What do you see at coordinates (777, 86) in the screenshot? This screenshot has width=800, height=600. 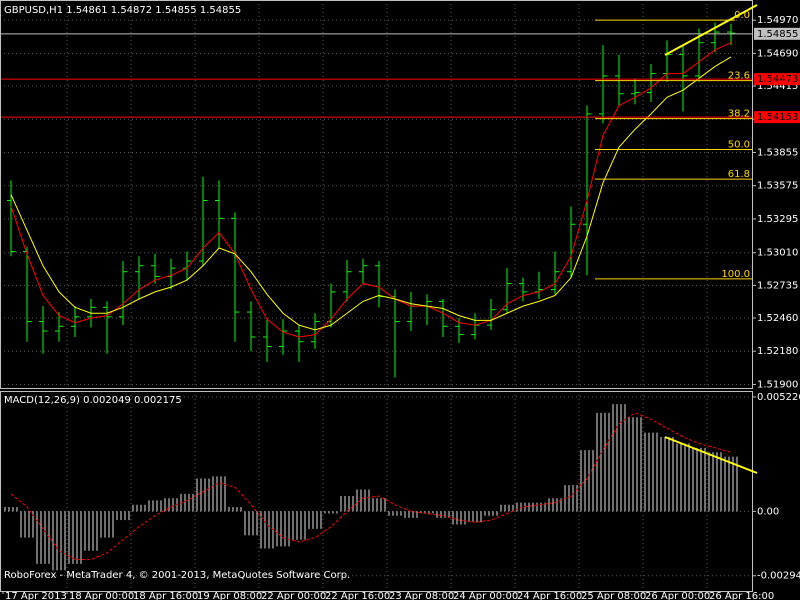 I see `y-tick-label: 1.54415` at bounding box center [777, 86].